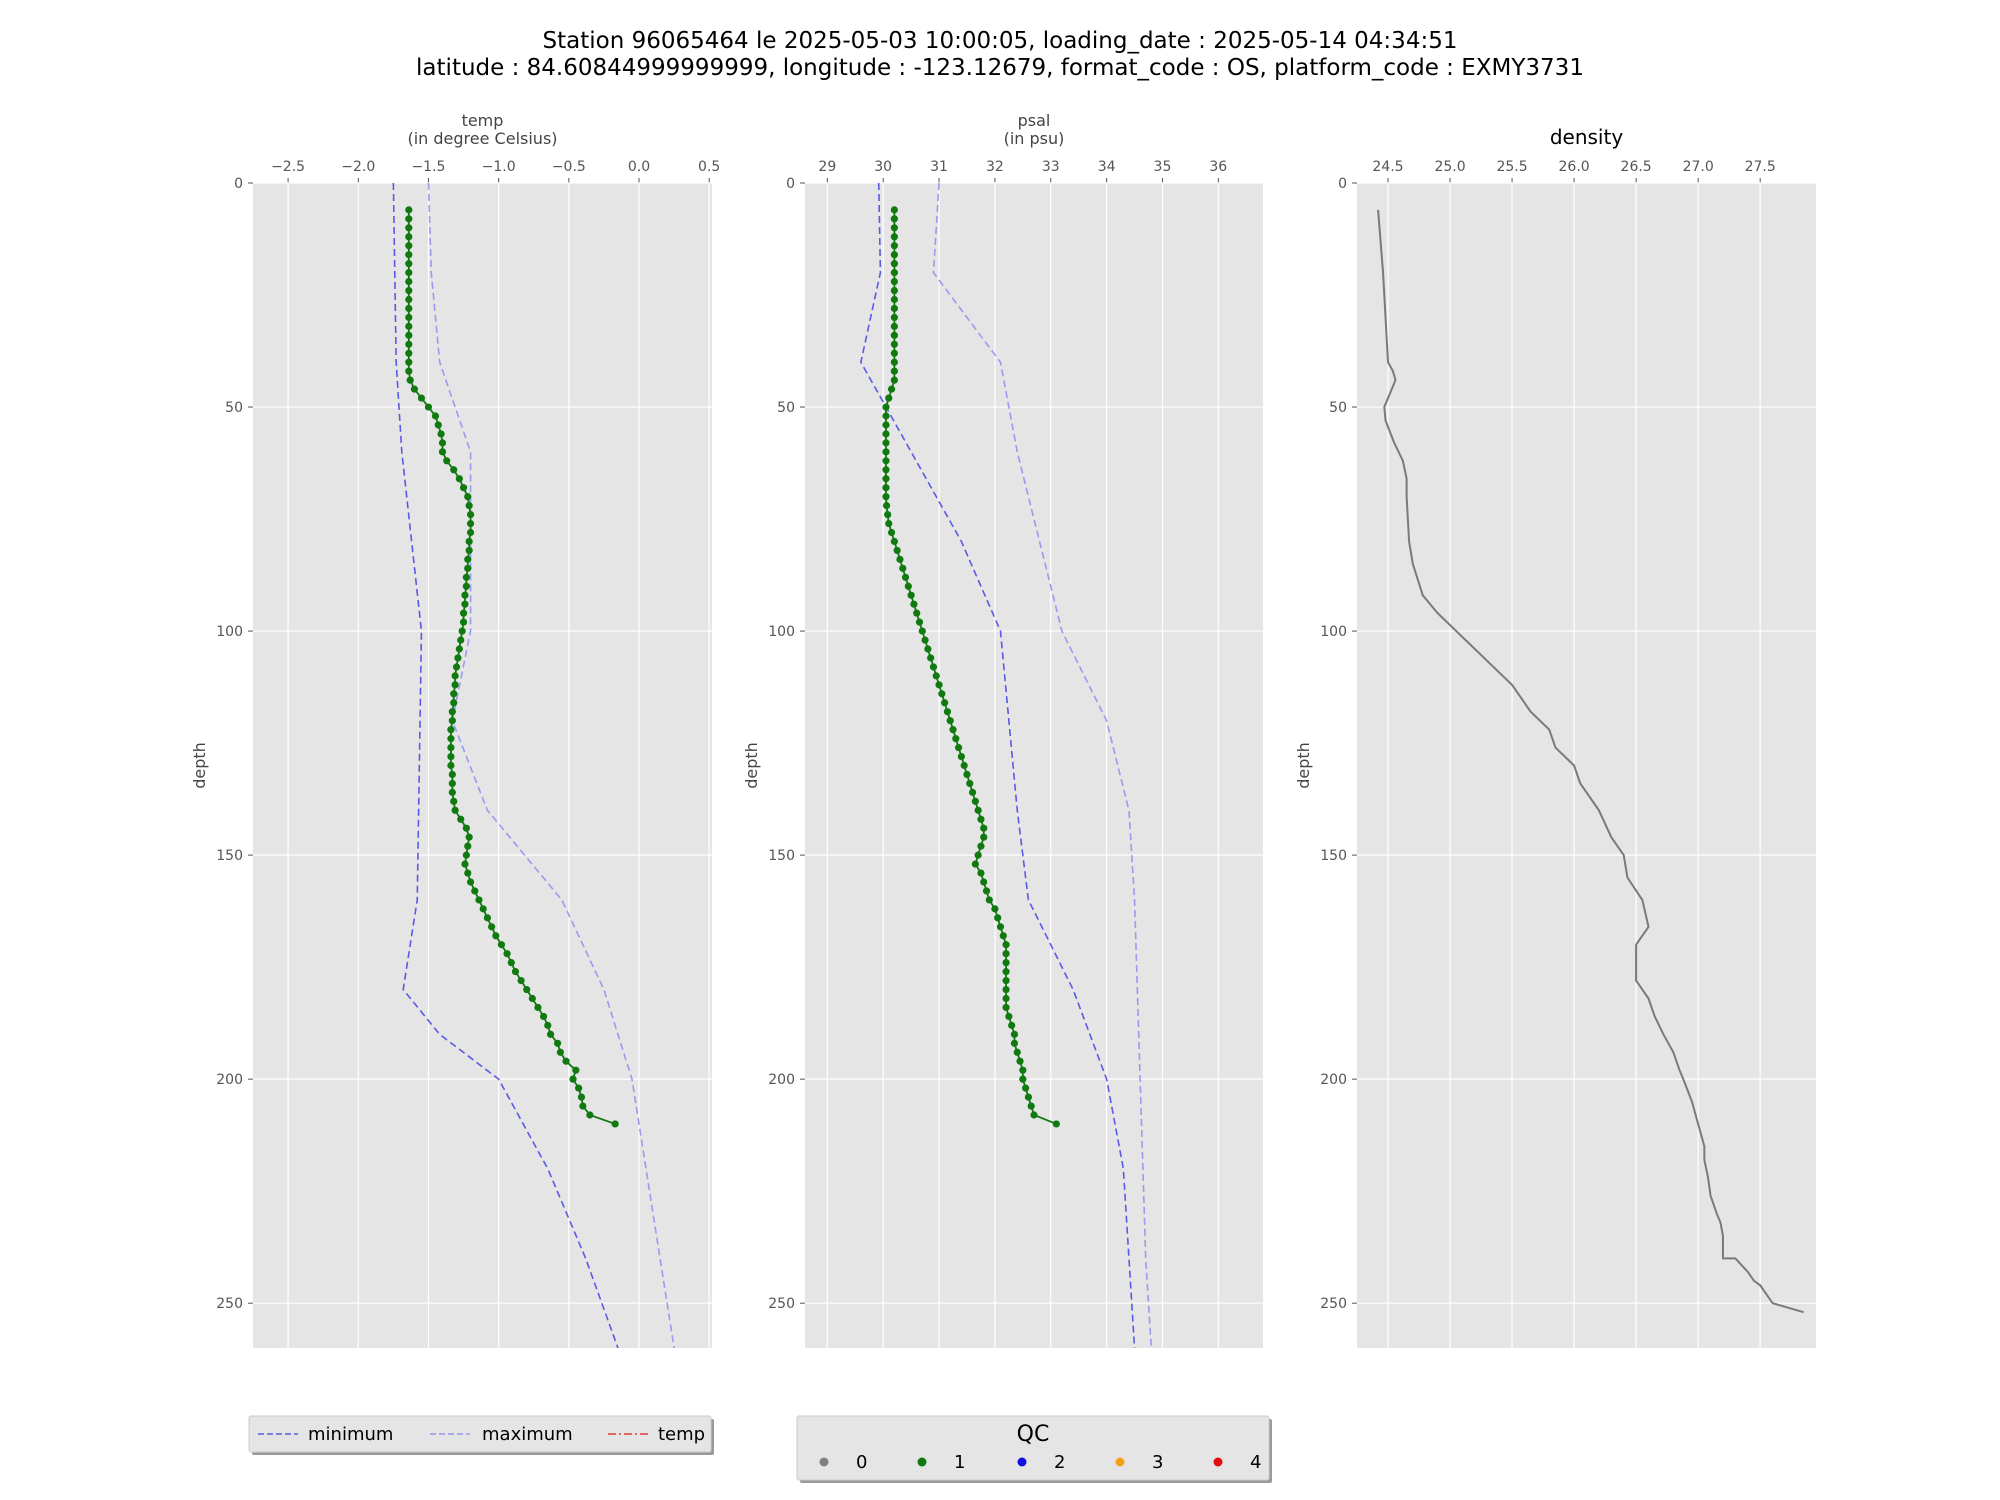 This screenshot has width=2000, height=1500. Describe the element at coordinates (288, 167) in the screenshot. I see `temp-x-tick-label: −2.5` at that location.